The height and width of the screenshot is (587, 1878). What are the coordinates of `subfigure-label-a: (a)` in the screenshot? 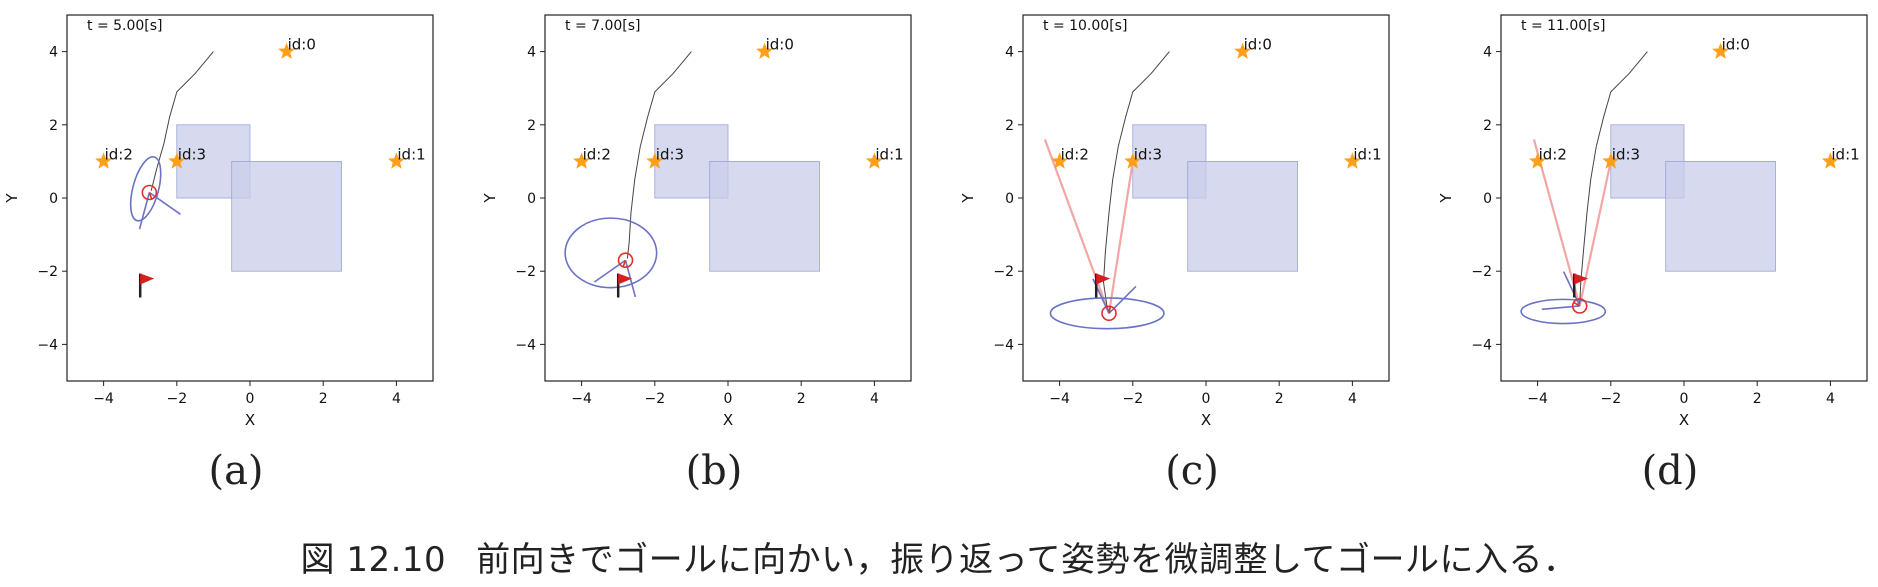 It's located at (236, 471).